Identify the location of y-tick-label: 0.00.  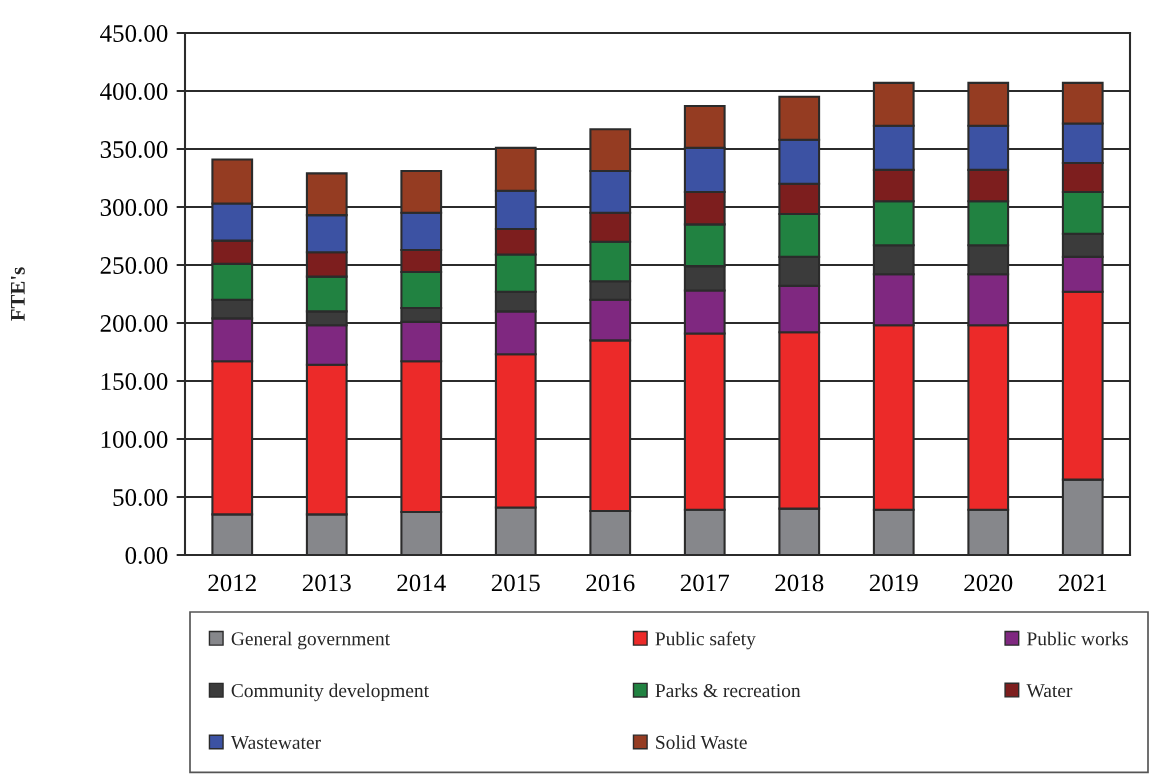
(146, 556).